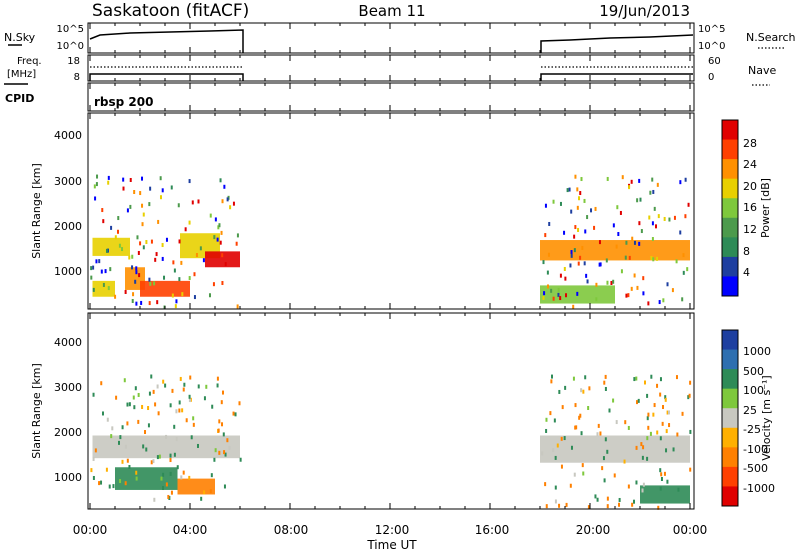 The height and width of the screenshot is (554, 800). What do you see at coordinates (752, 429) in the screenshot?
I see `vel-cbar-tick-minus25: -25` at bounding box center [752, 429].